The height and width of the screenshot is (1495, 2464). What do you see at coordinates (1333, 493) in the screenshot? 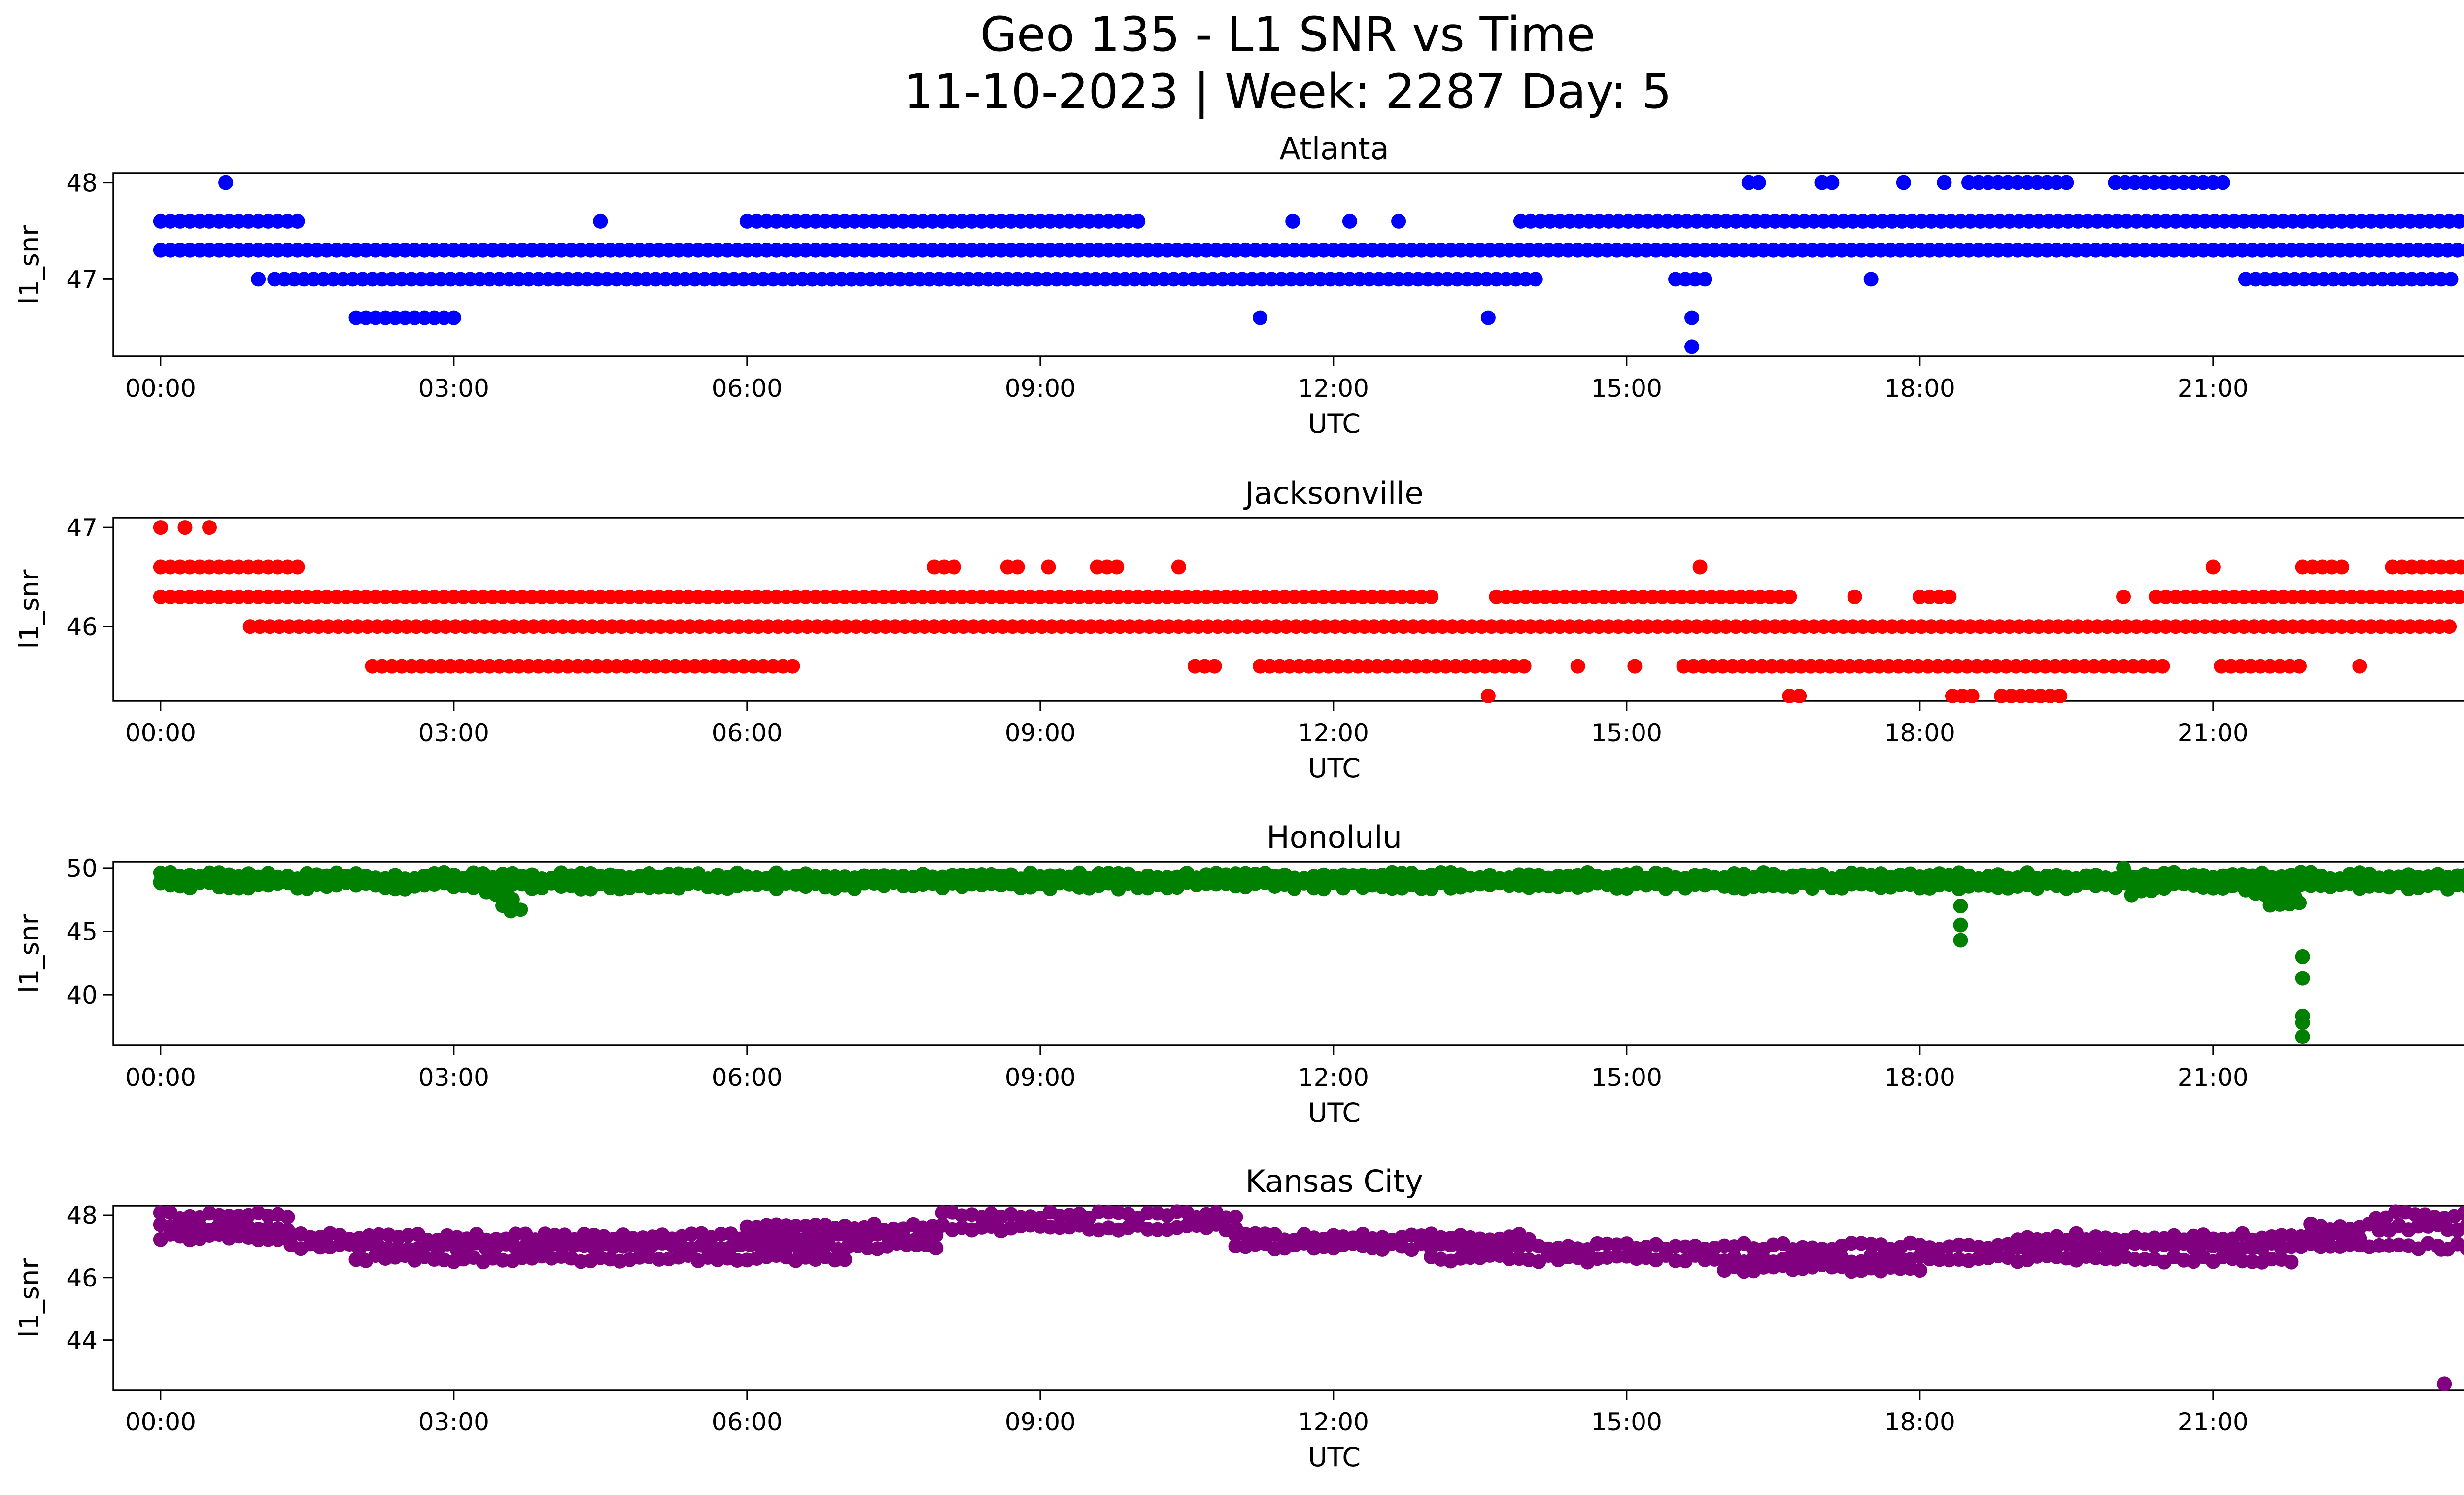
I see `subplot-title: Jacksonville` at bounding box center [1333, 493].